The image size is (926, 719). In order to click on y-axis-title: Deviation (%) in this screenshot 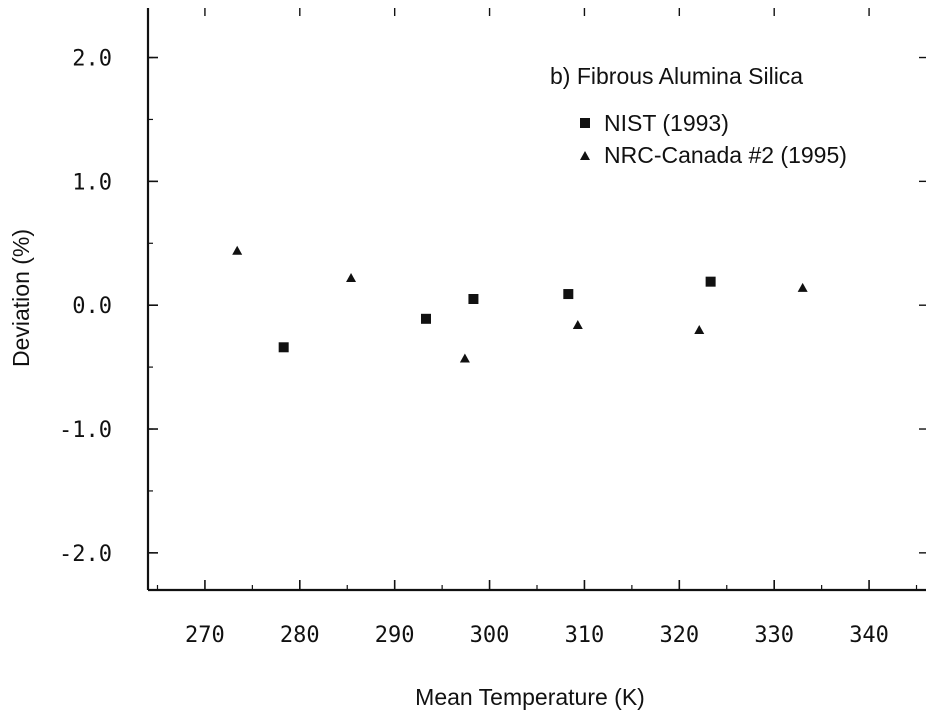, I will do `click(21, 298)`.